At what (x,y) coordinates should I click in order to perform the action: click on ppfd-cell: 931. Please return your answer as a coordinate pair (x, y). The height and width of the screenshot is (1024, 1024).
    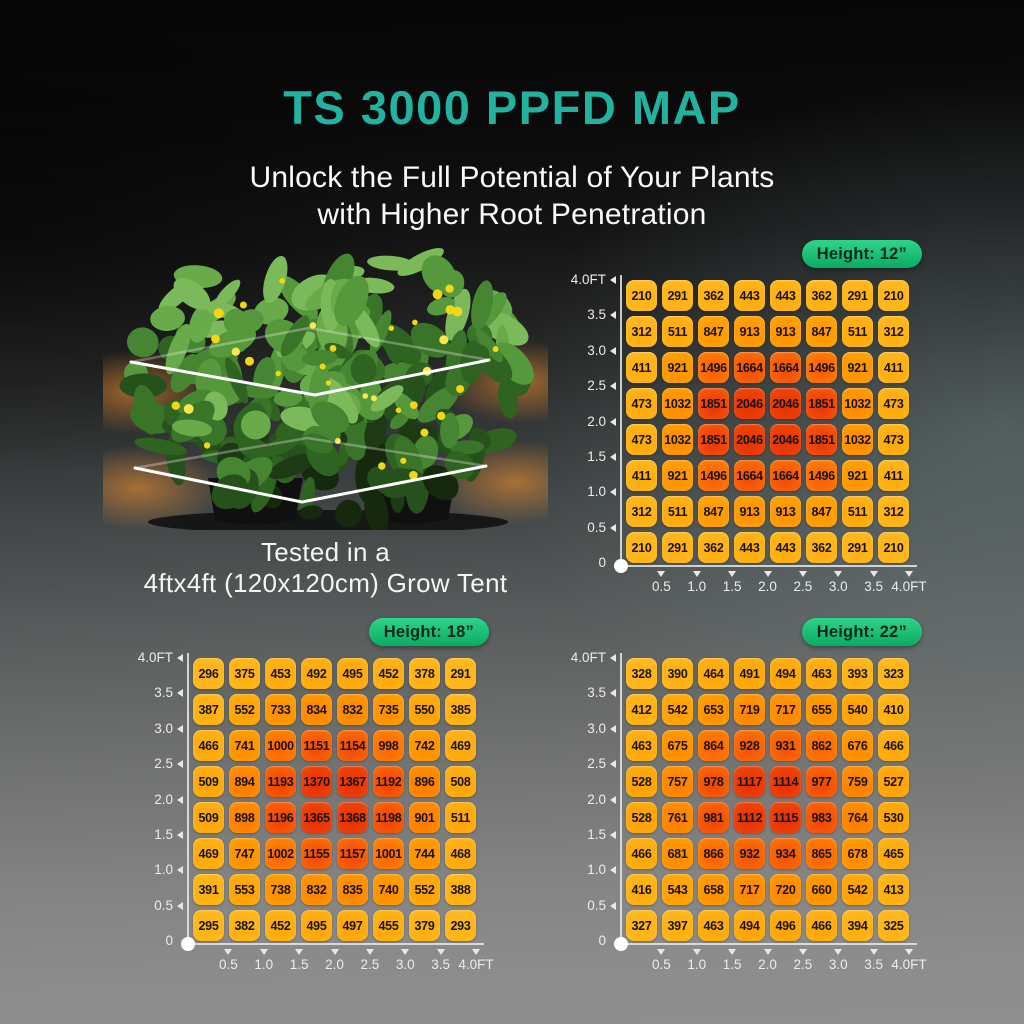
    Looking at the image, I should click on (785, 745).